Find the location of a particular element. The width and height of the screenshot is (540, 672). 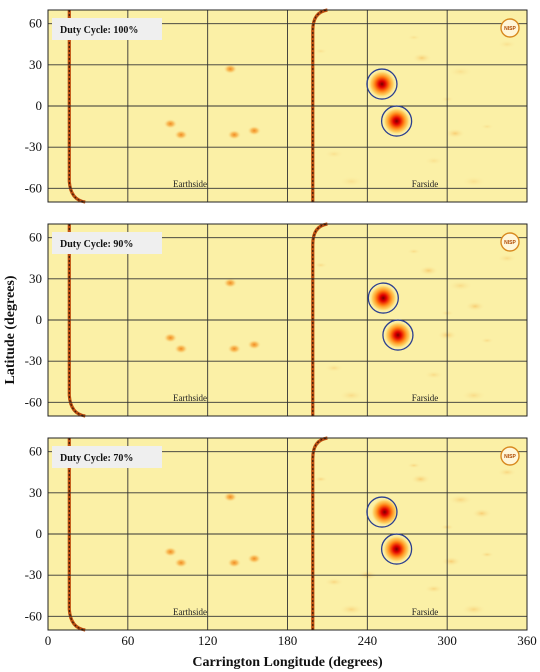

x-axis-label: Carrington Longitude (degrees) is located at coordinates (287, 662).